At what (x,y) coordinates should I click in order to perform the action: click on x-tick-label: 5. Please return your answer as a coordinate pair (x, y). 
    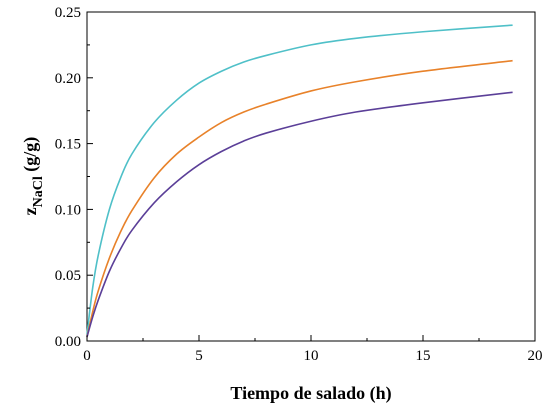
    Looking at the image, I should click on (199, 356).